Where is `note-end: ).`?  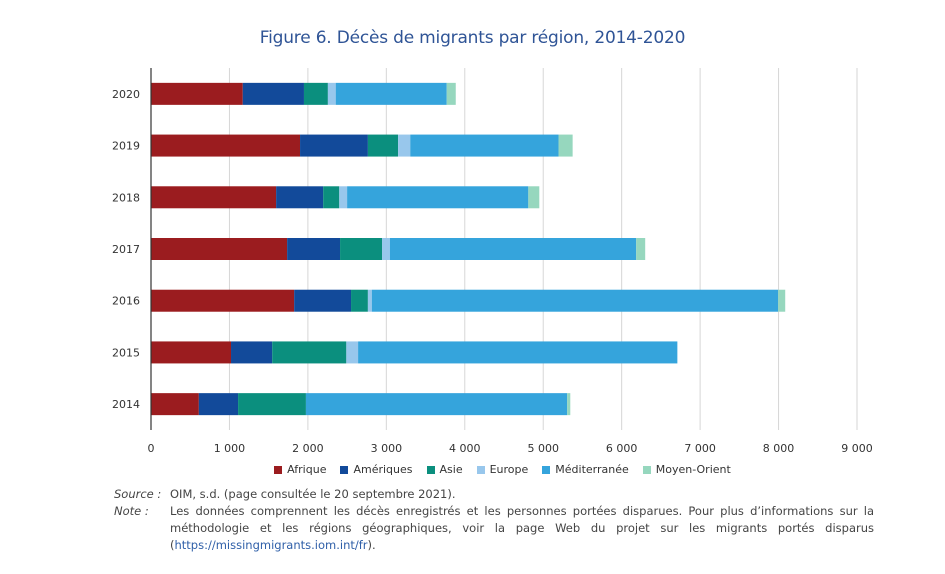 note-end: ). is located at coordinates (371, 545).